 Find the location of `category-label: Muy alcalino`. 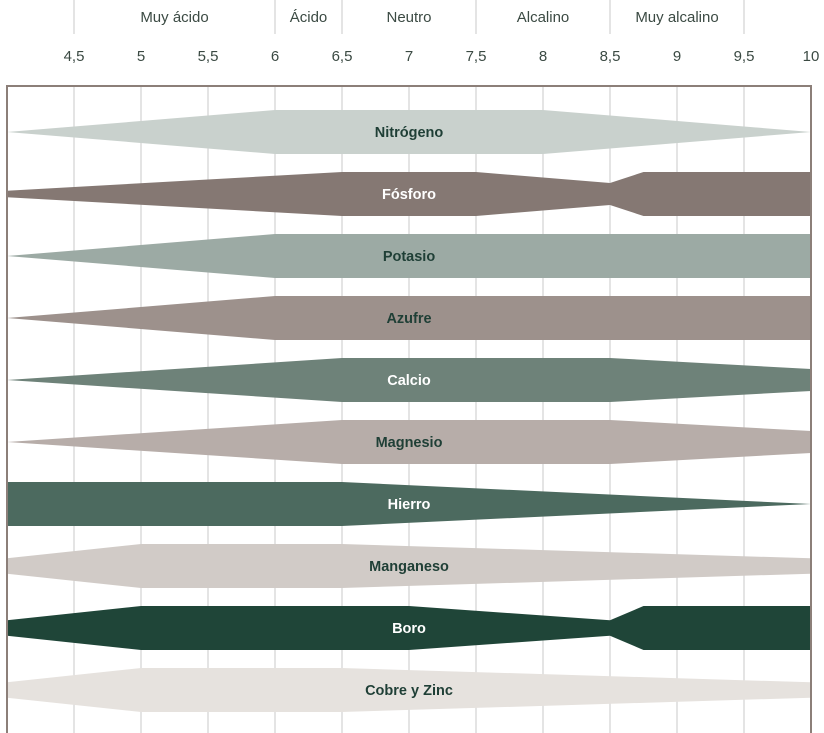

category-label: Muy alcalino is located at coordinates (676, 17).